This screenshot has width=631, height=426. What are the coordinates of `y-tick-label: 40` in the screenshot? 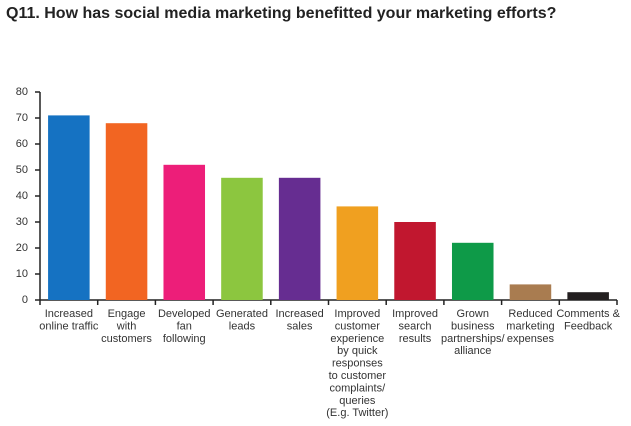 It's located at (22, 196).